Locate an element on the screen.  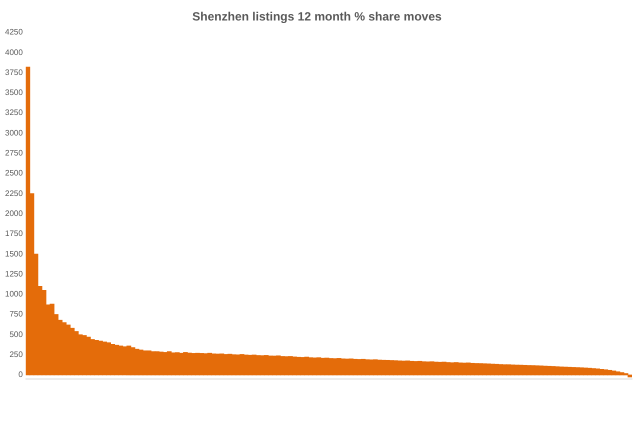
y-tick-label: 250 is located at coordinates (16, 355).